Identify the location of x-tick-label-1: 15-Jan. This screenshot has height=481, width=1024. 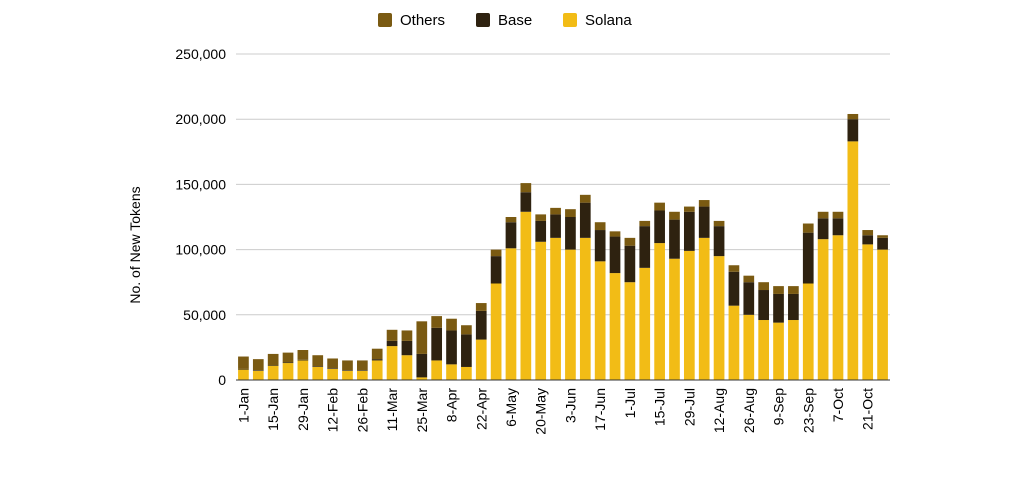
(273, 409).